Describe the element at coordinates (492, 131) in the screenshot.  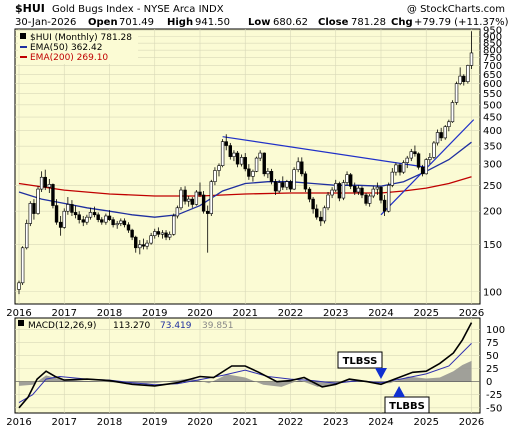
I see `y-tick-label: 400` at that location.